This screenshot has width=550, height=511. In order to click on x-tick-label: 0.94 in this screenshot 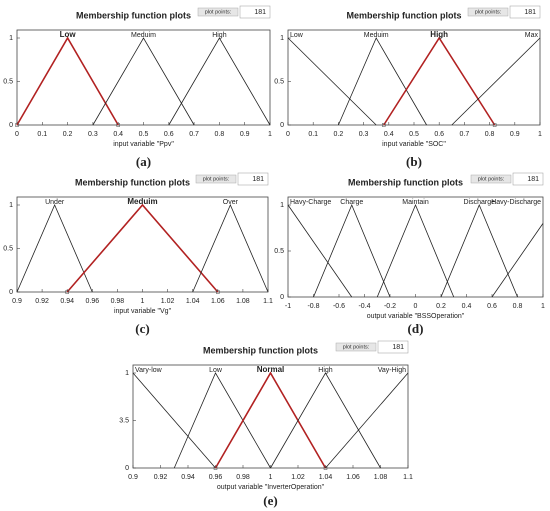, I will do `click(188, 477)`.